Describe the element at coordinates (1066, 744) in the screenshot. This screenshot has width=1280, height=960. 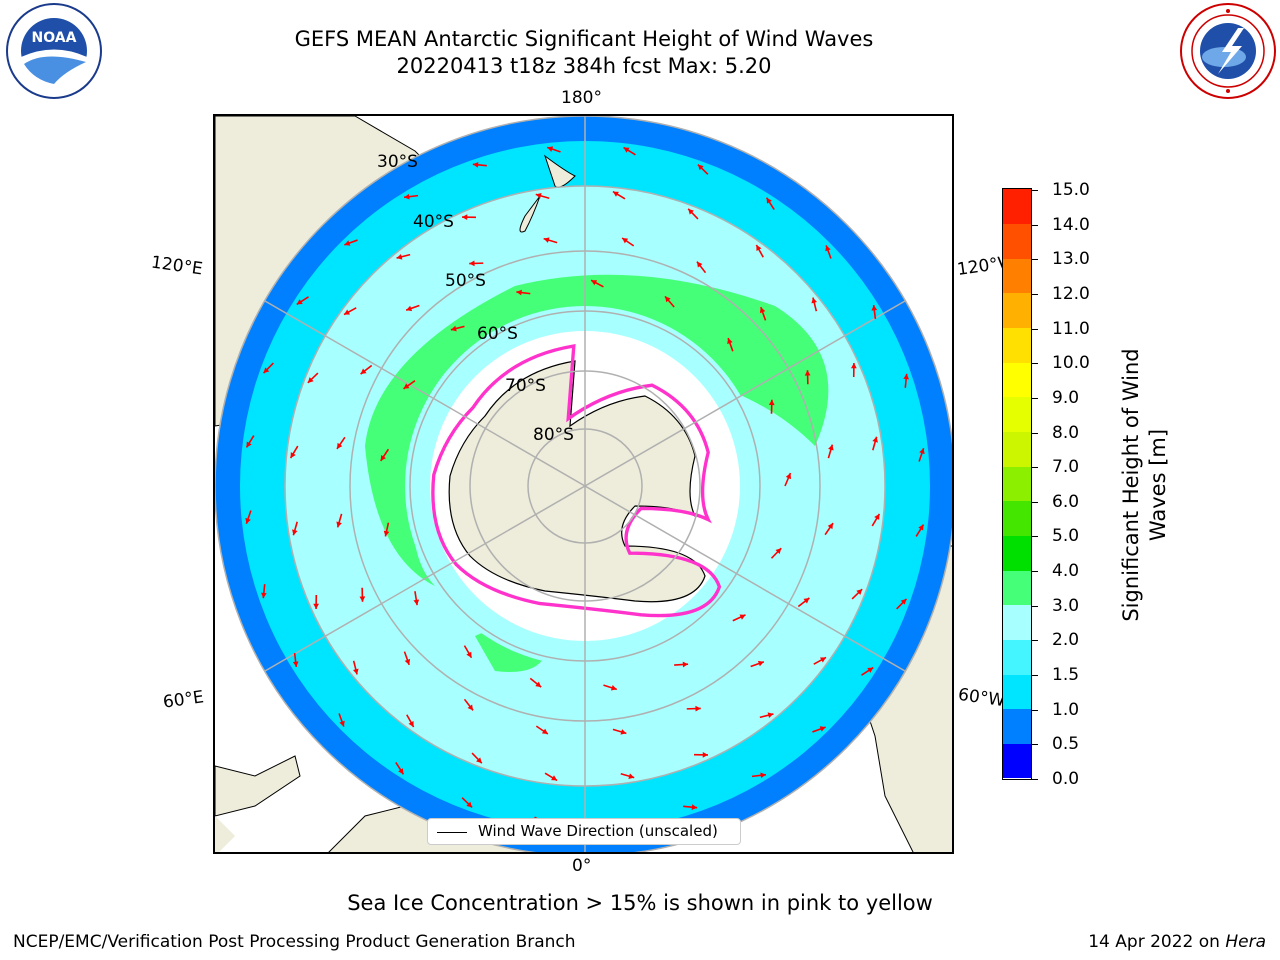
I see `colorbar-tick-label: 0.5` at that location.